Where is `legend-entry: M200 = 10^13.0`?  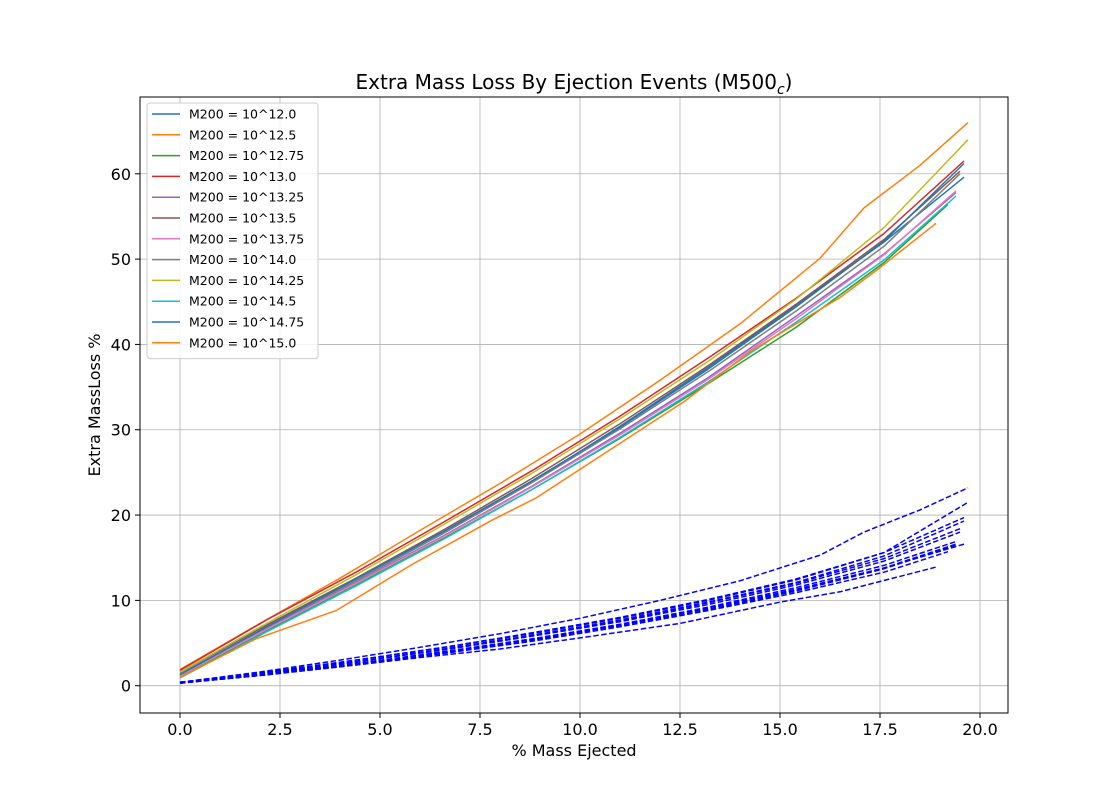
legend-entry: M200 = 10^13.0 is located at coordinates (242, 176).